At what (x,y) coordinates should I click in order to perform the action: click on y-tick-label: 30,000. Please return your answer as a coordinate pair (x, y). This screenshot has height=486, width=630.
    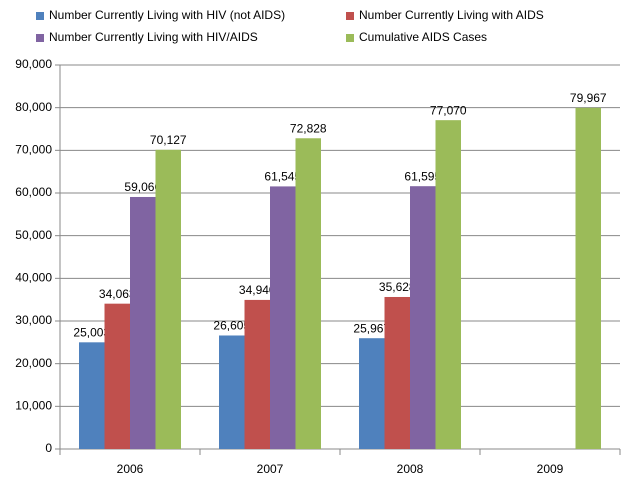
    Looking at the image, I should click on (33, 320).